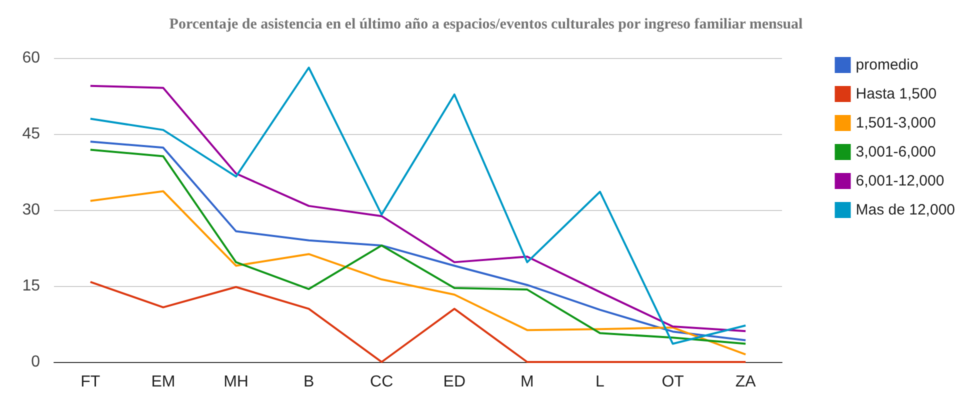  I want to click on legend-label: 6,001-12,000, so click(900, 181).